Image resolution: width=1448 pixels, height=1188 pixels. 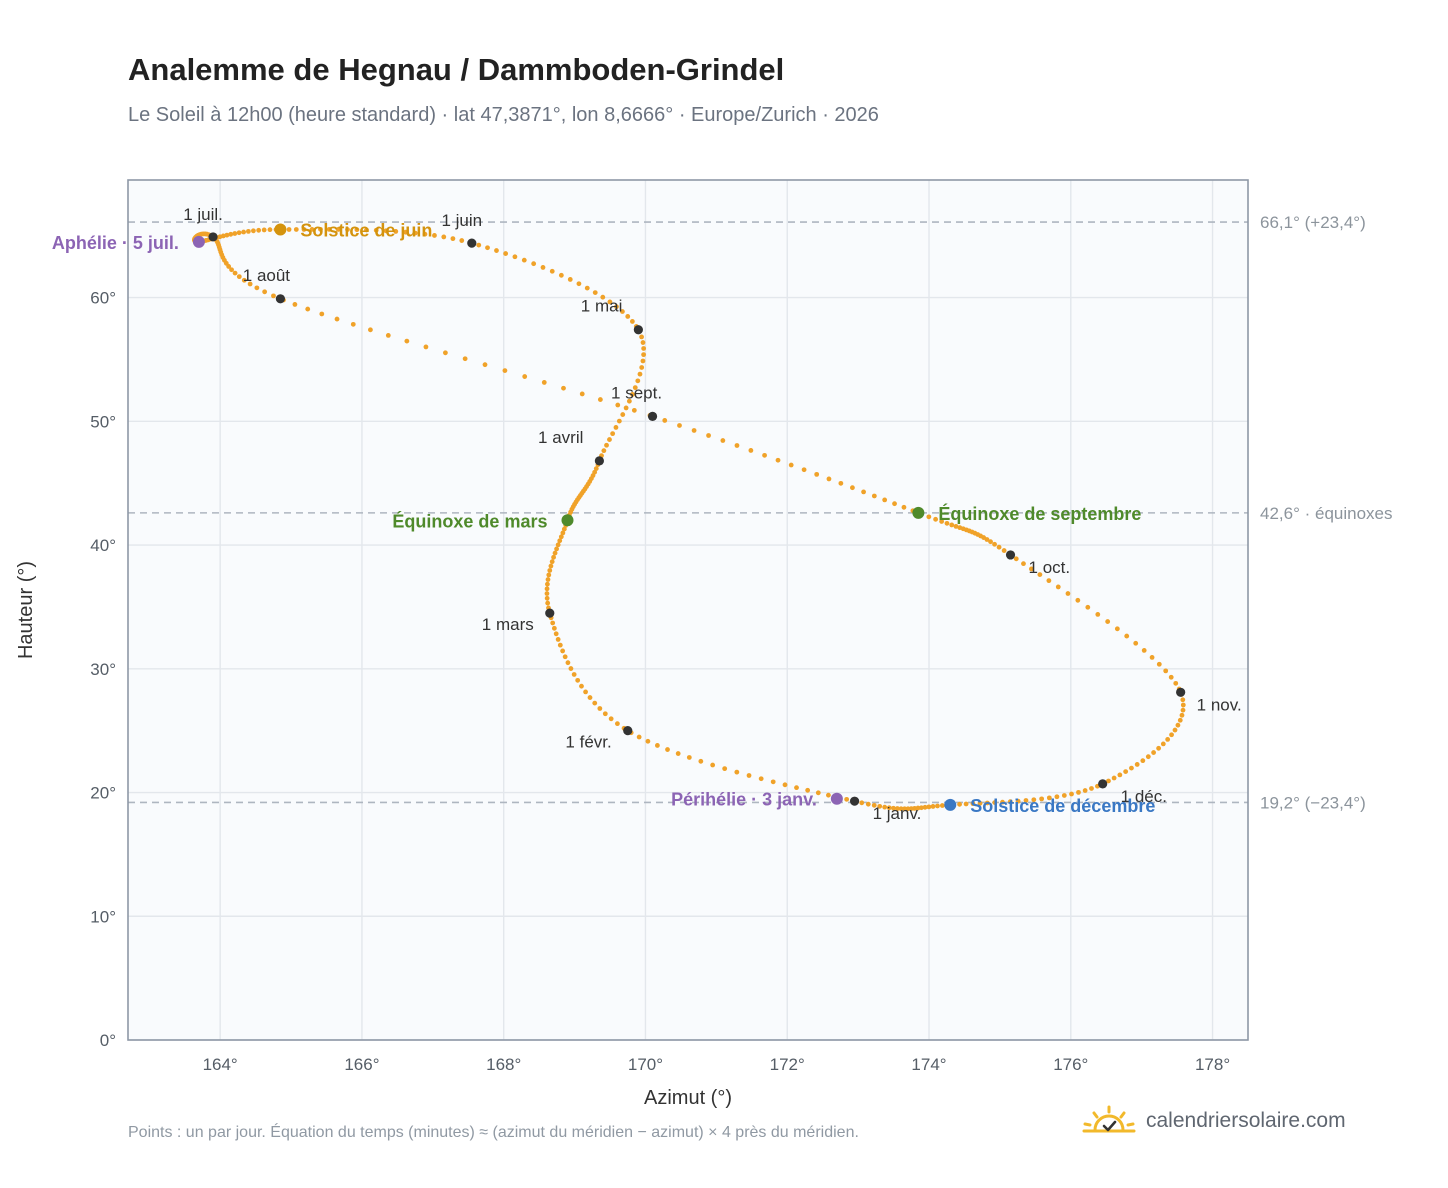 I want to click on month-marker-label: 1 sept., so click(x=636, y=392).